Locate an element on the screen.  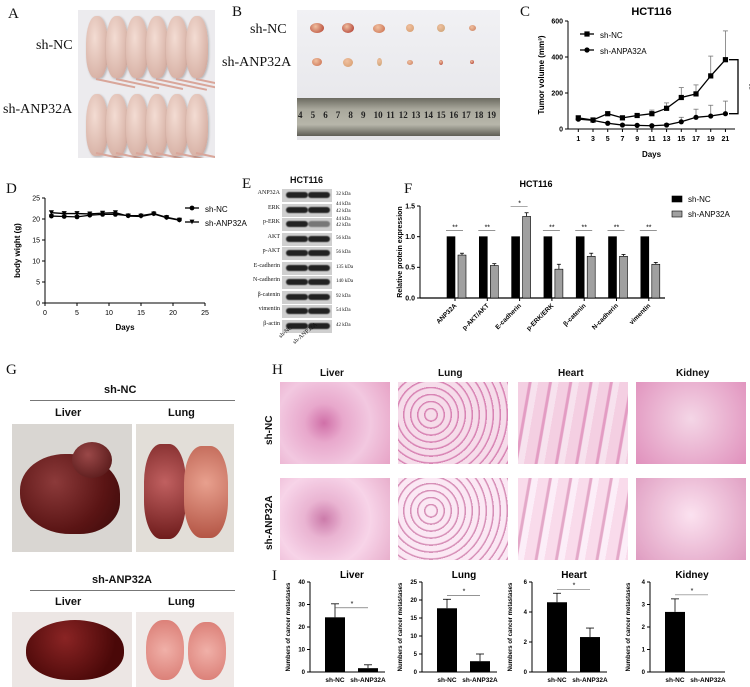
blot-kda-label: 92 kDa is located at coordinates (343, 296).